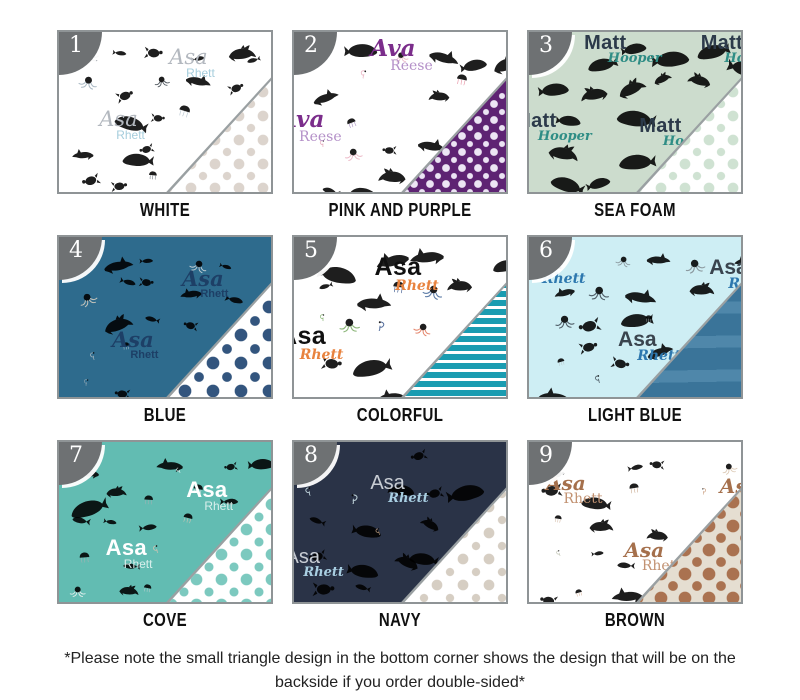  Describe the element at coordinates (546, 455) in the screenshot. I see `option-number: 9` at that location.